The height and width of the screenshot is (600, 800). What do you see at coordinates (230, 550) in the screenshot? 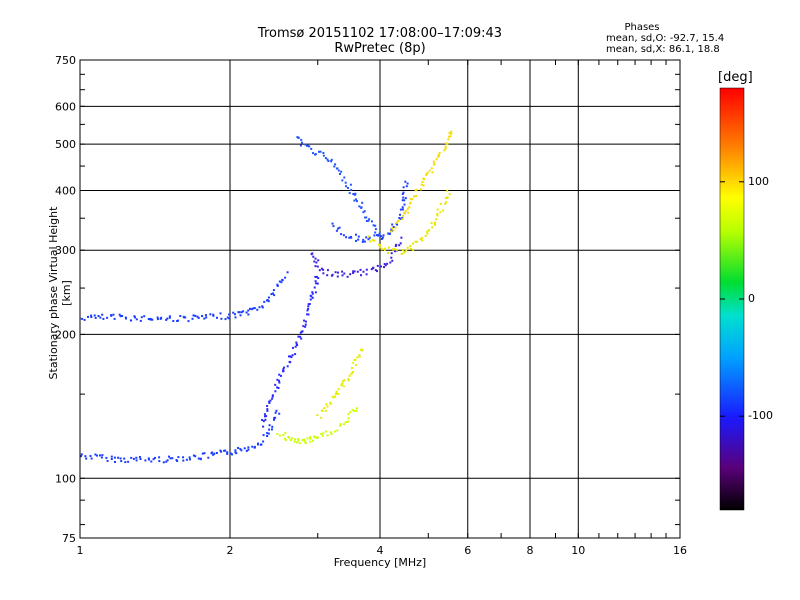
I see `x-tick-label: 2` at bounding box center [230, 550].